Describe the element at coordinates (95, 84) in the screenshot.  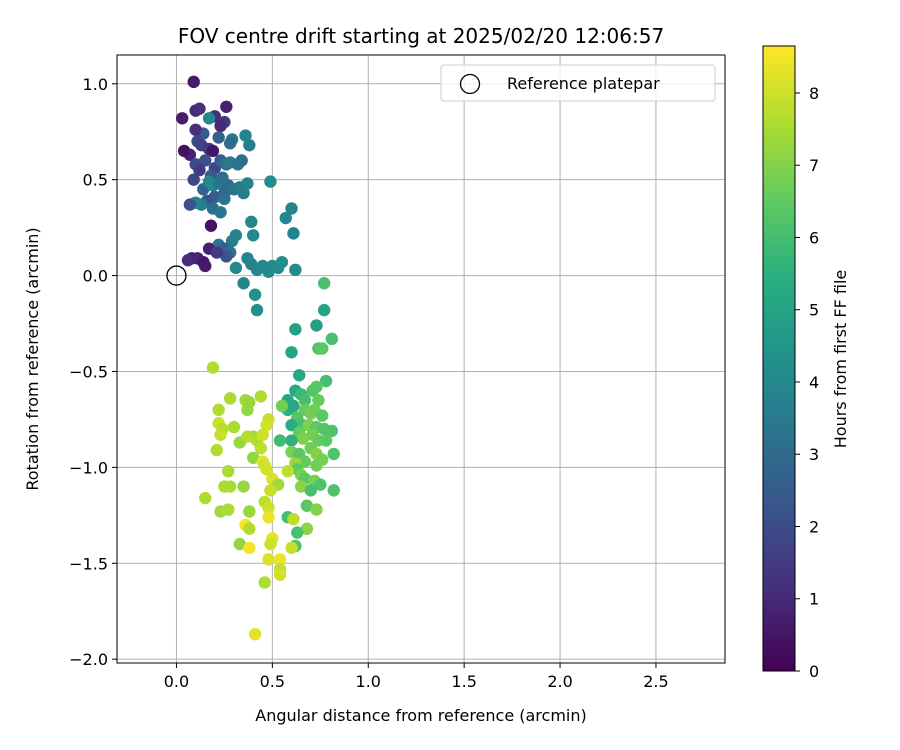
I see `y-tick-label: 1.0` at that location.